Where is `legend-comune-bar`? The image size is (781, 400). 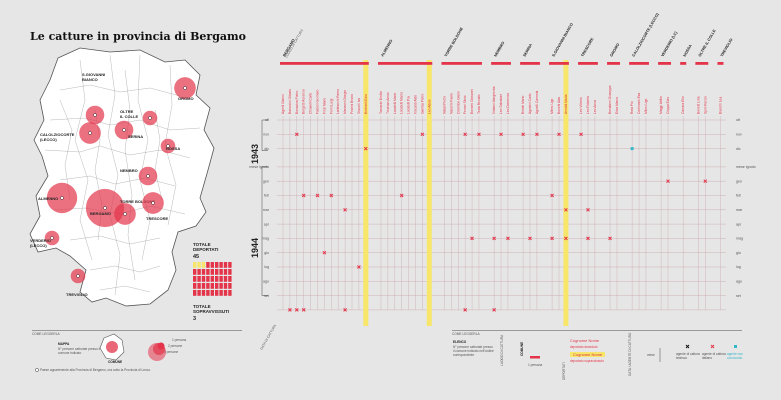 legend-comune-bar is located at coordinates (535, 357).